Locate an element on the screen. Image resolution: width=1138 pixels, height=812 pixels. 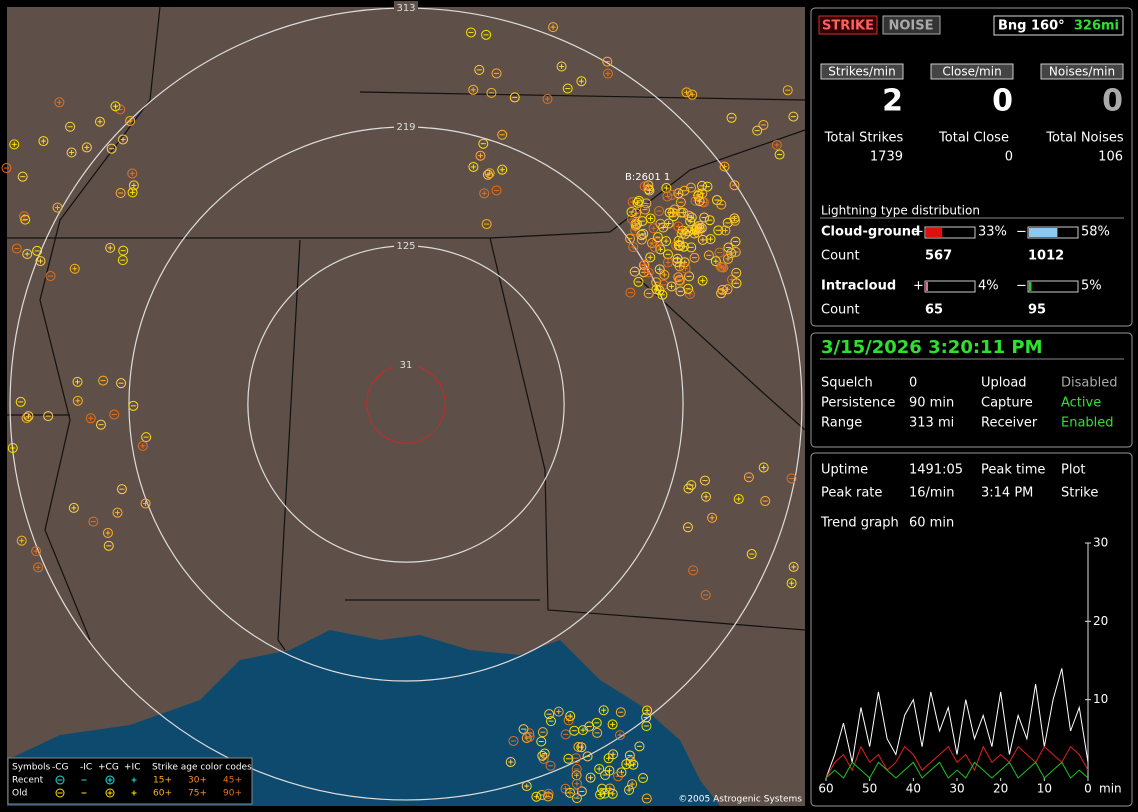
legend-header: -CG is located at coordinates (60, 768).